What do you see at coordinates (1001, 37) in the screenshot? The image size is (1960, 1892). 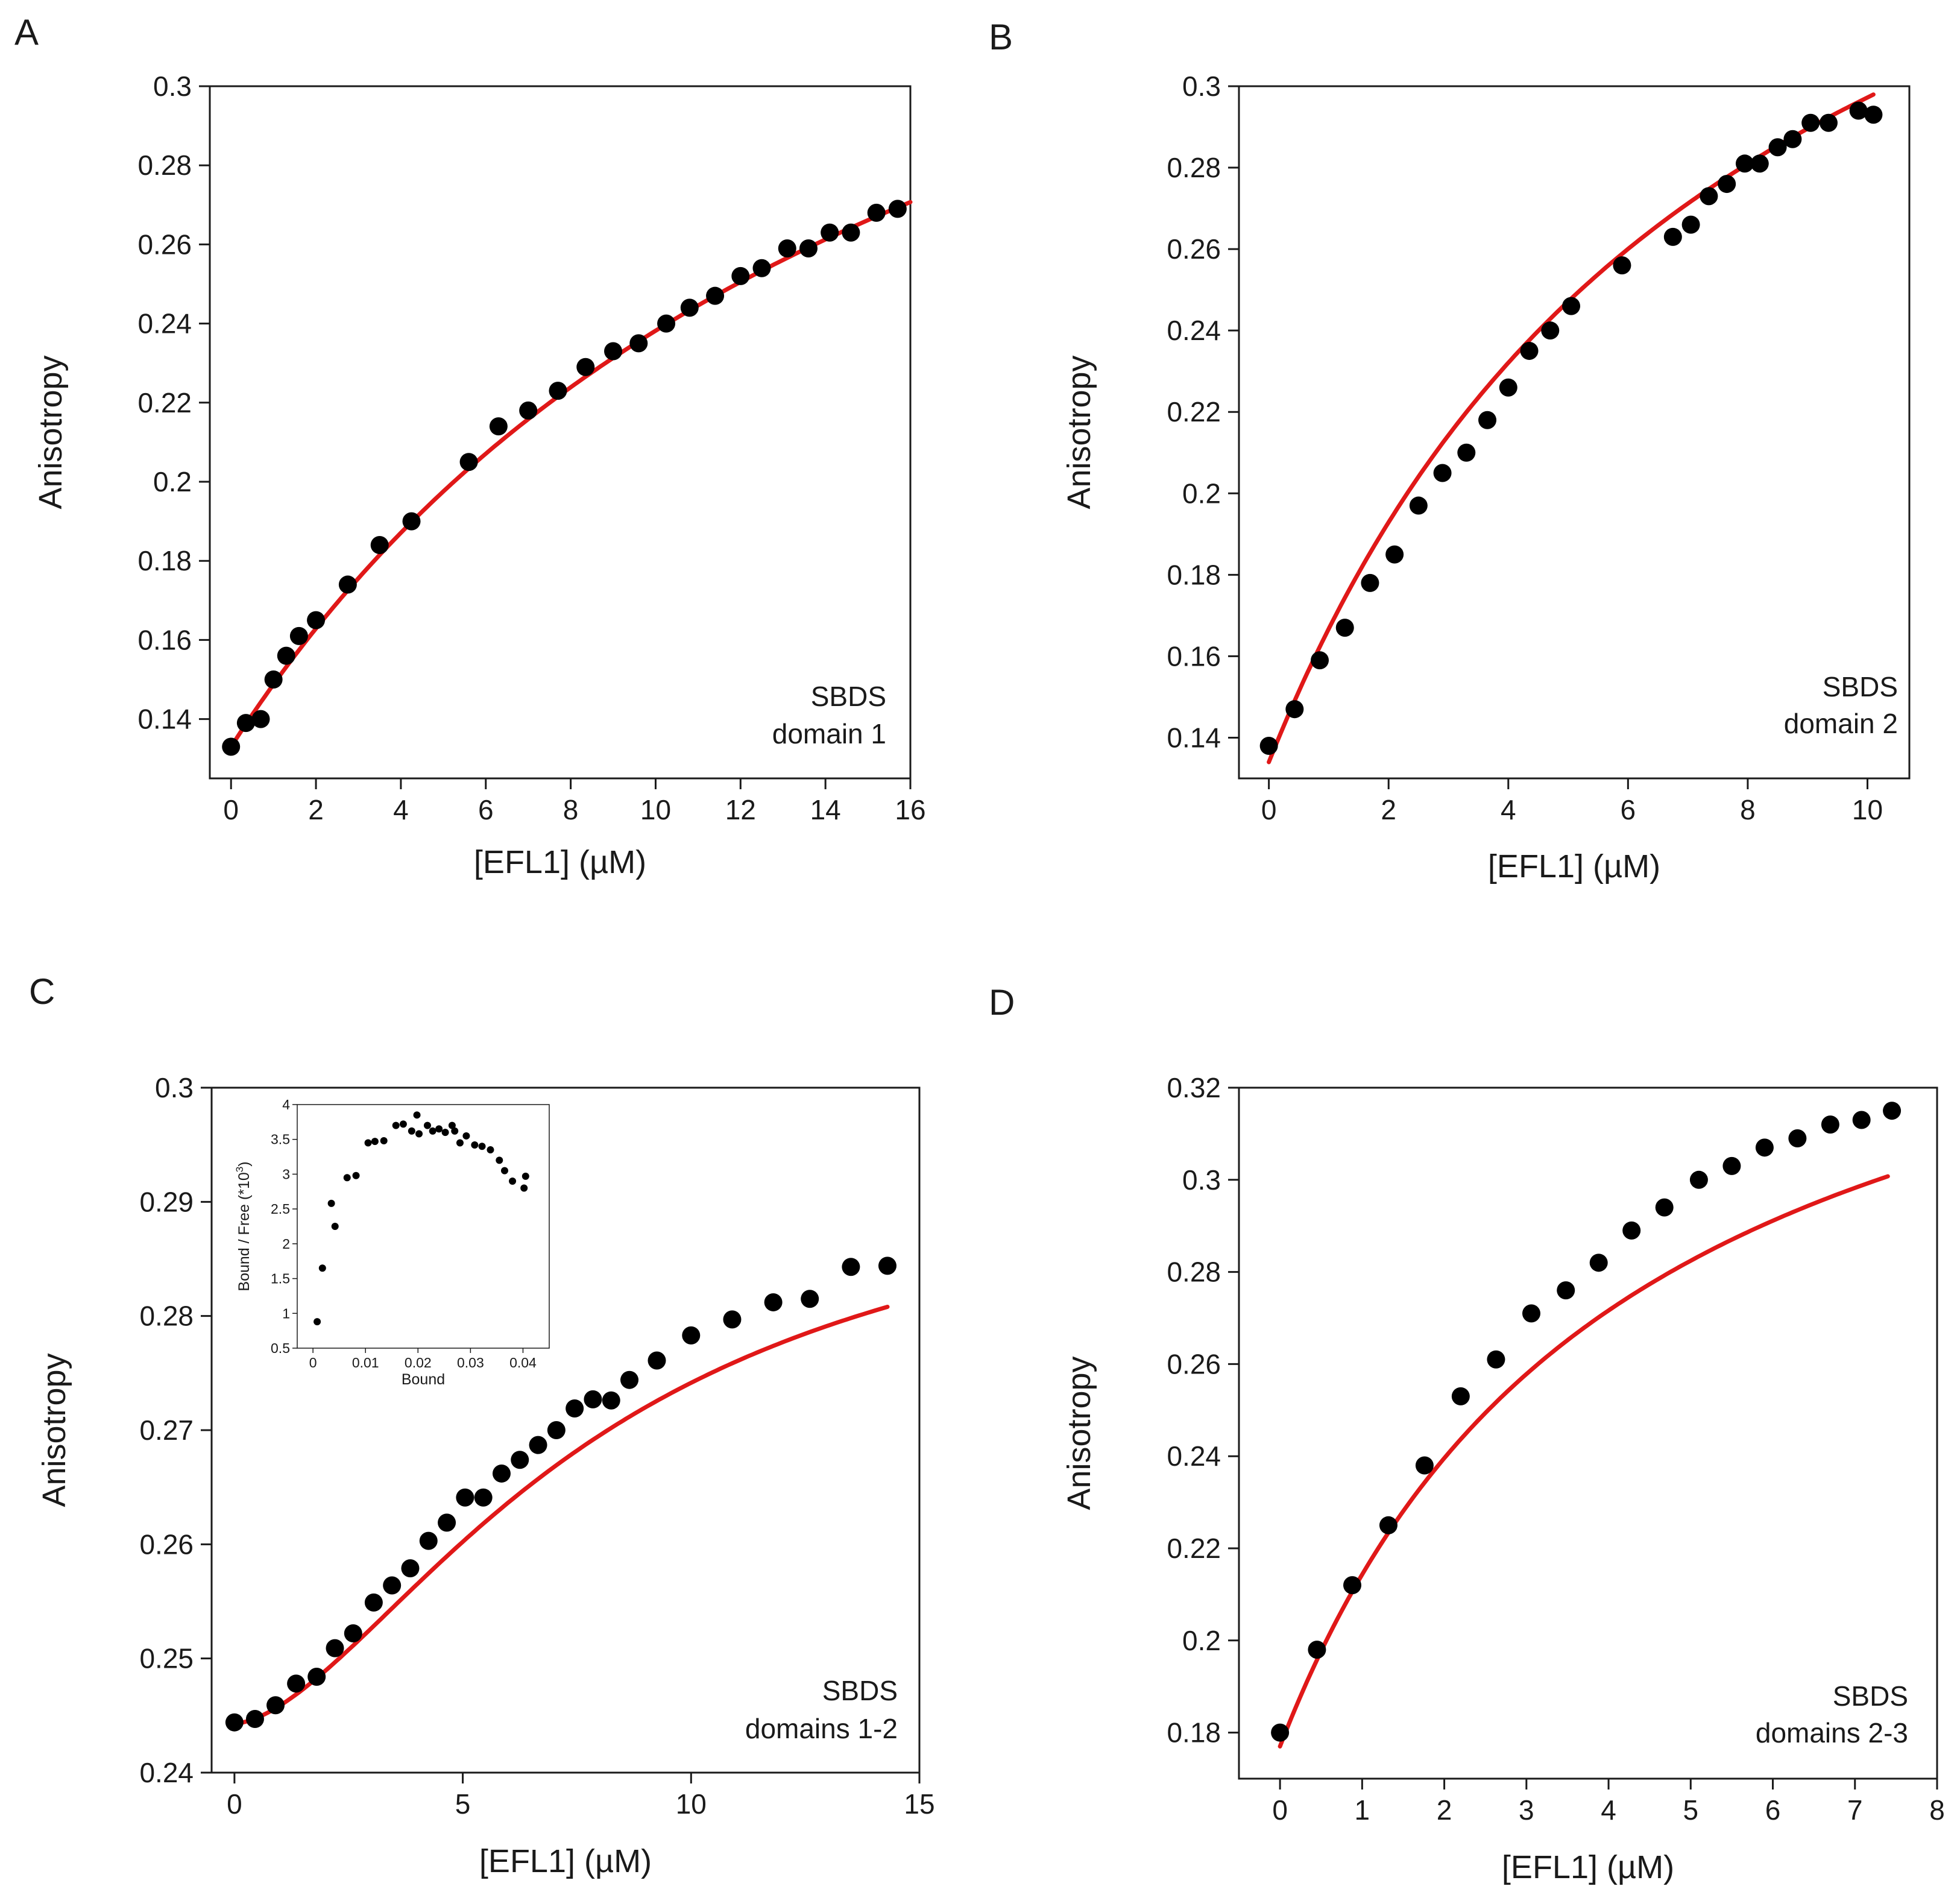 I see `panel-letter: B` at bounding box center [1001, 37].